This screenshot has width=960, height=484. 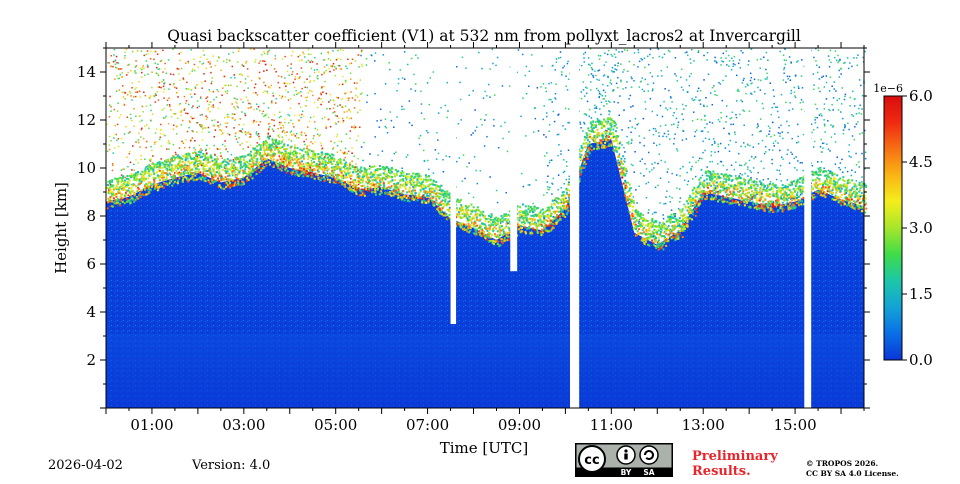 I want to click on cc-text: cc, so click(x=591, y=460).